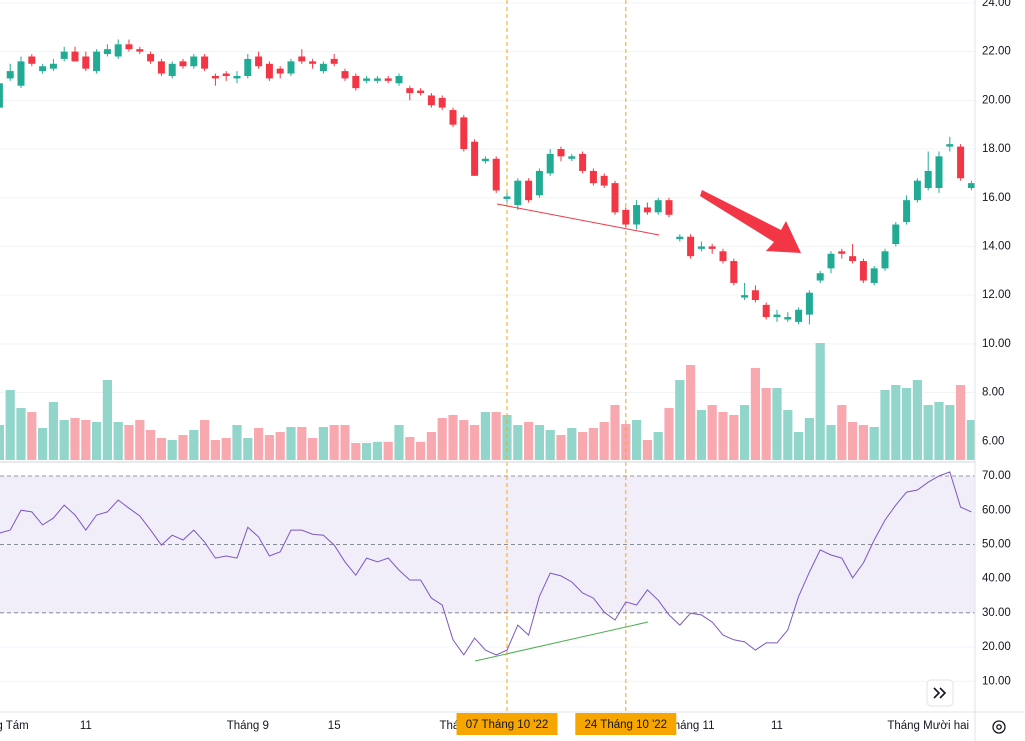 The height and width of the screenshot is (741, 1025). I want to click on rsi-tick-label: 70.00, so click(996, 476).